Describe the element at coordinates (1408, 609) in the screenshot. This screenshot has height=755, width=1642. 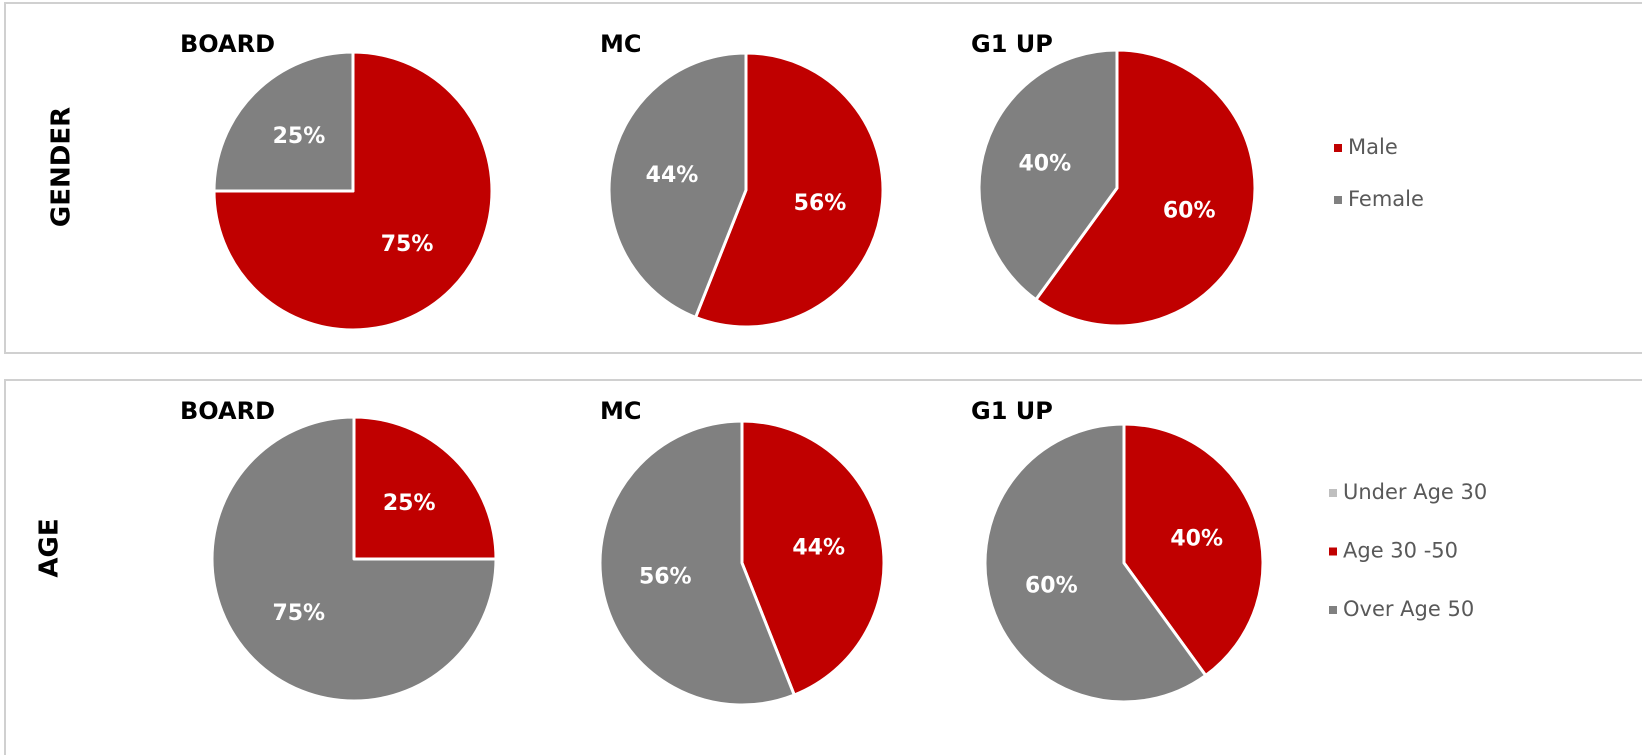
I see `legend-label: Over Age 50` at that location.